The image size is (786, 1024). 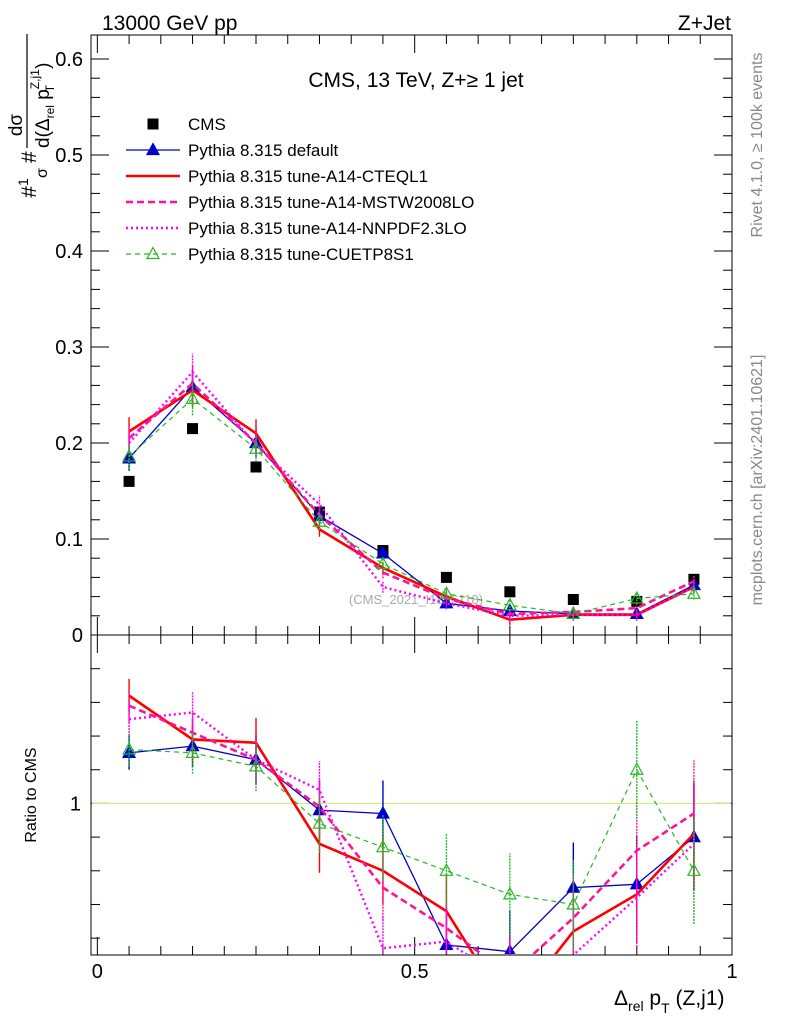 I want to click on y-tick-label: 0.6, so click(x=69, y=60).